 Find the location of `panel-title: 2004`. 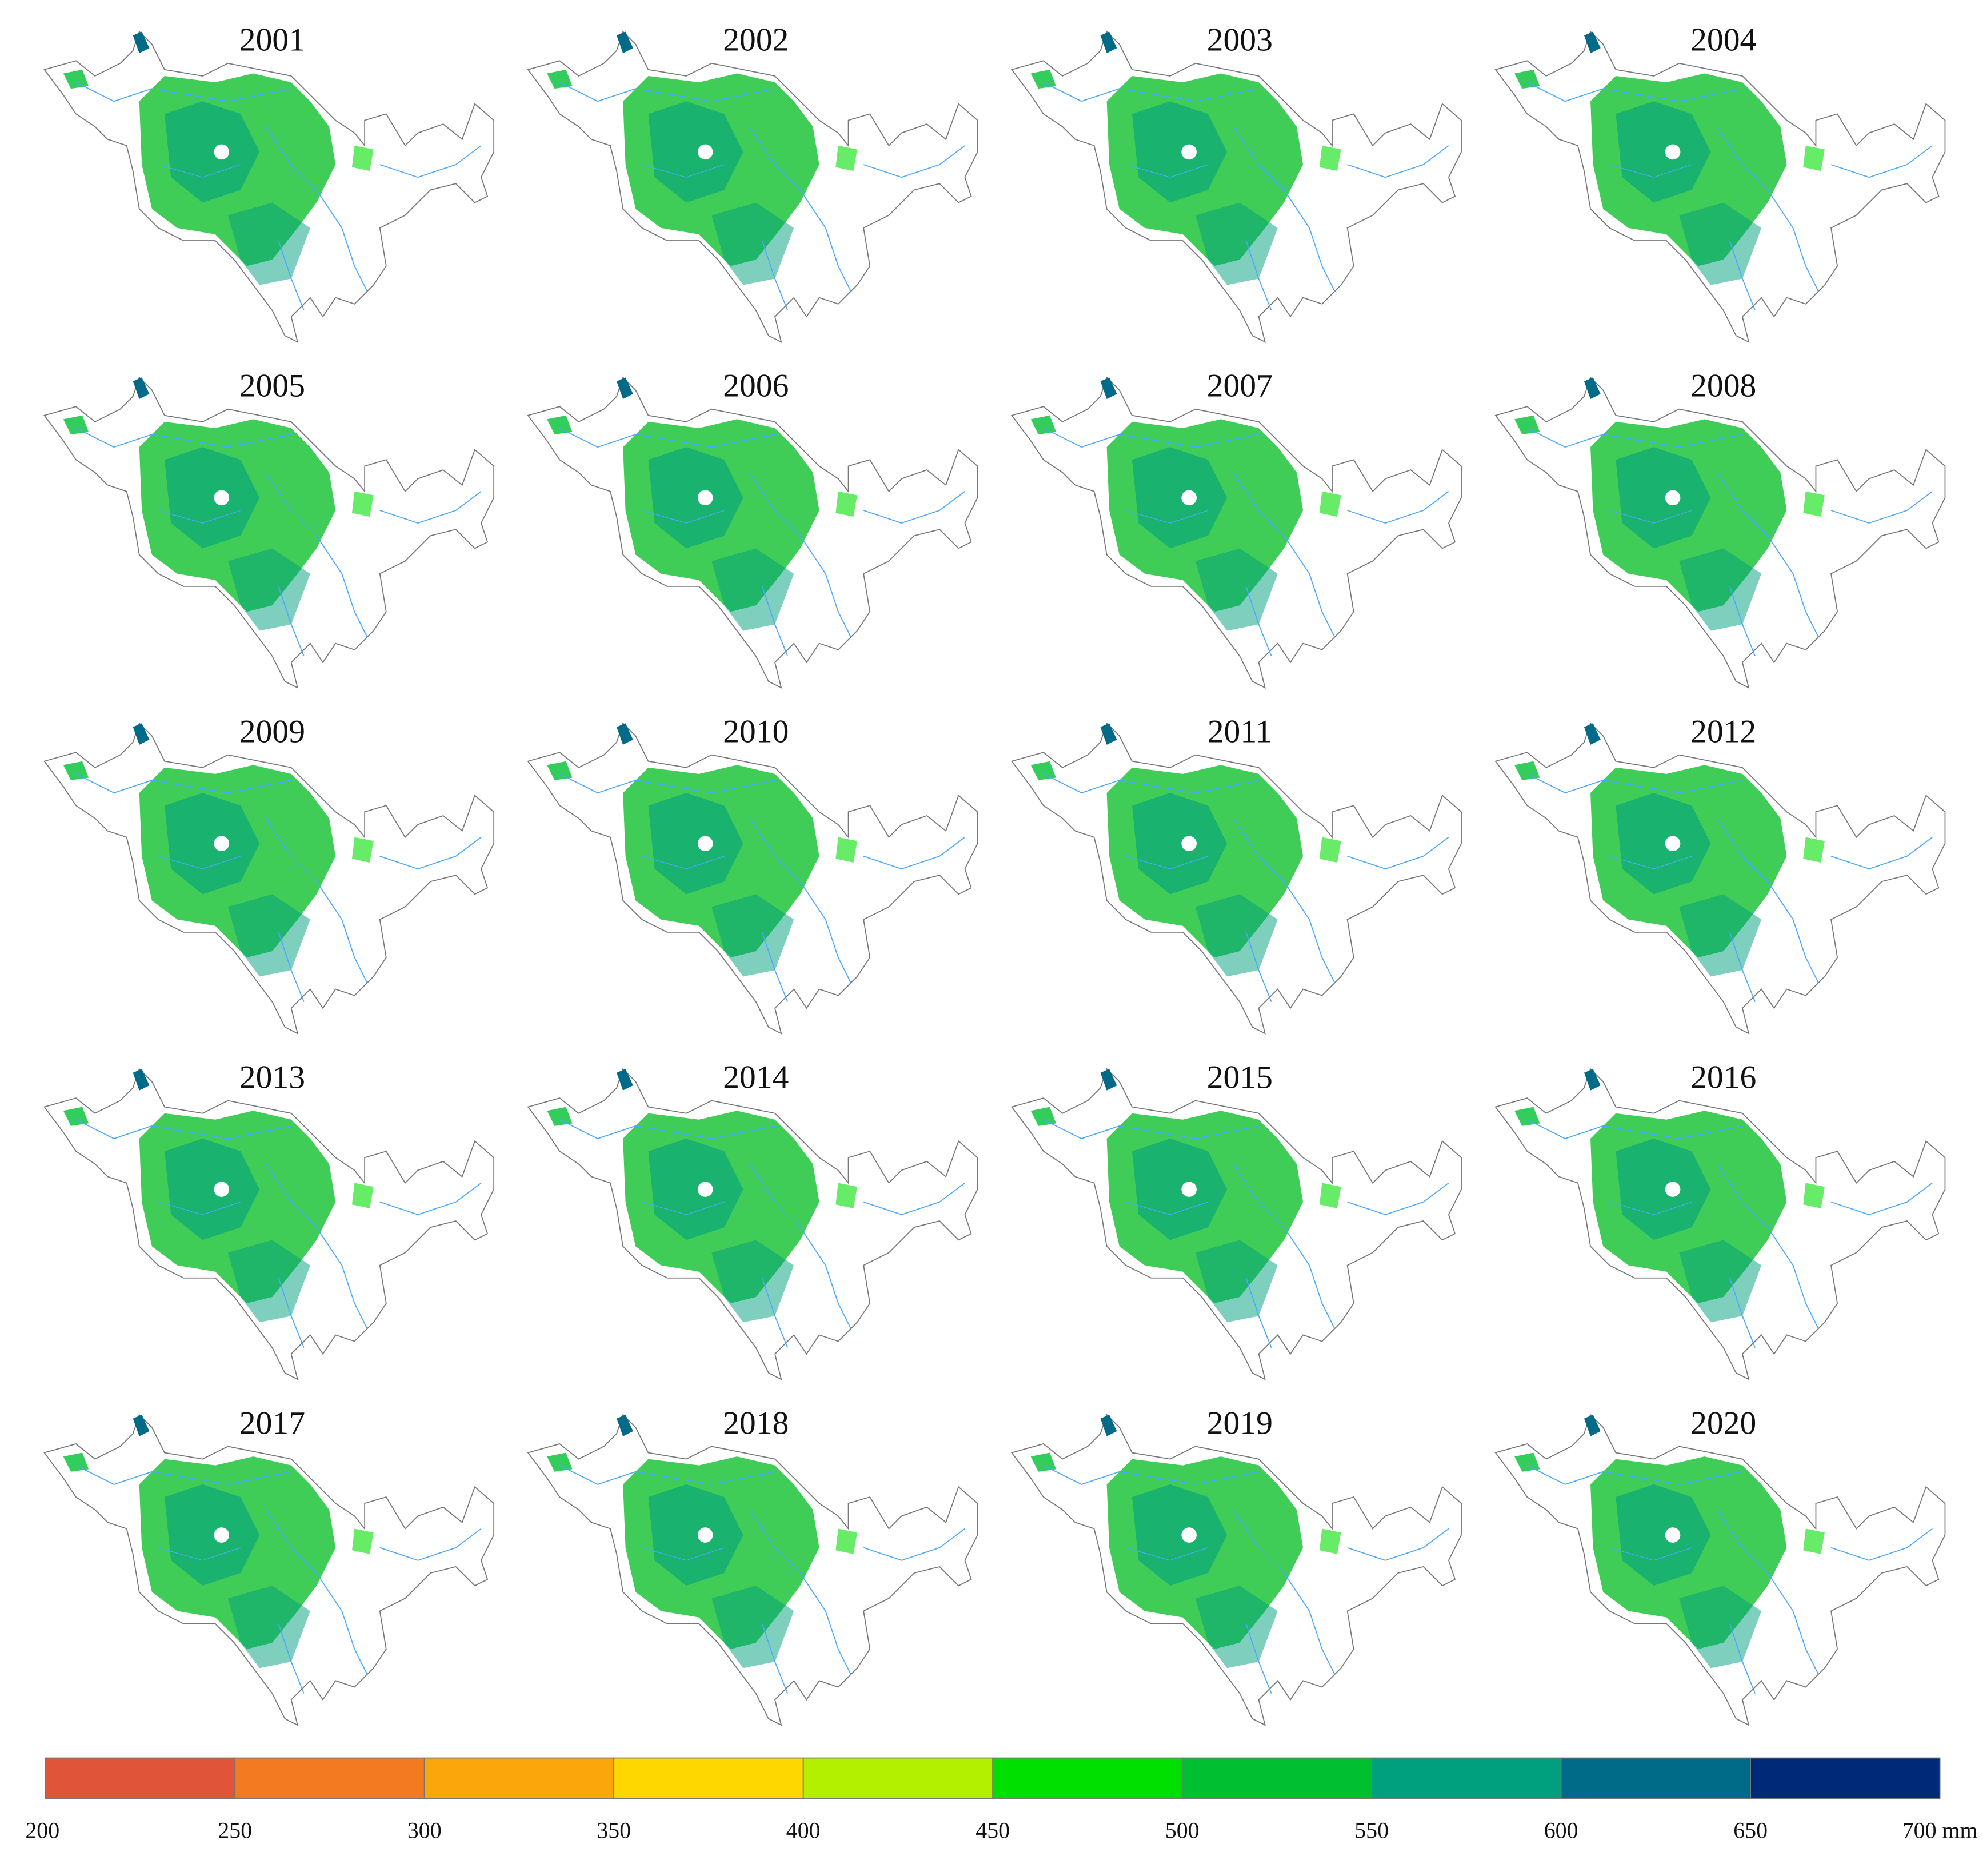

panel-title: 2004 is located at coordinates (1723, 40).